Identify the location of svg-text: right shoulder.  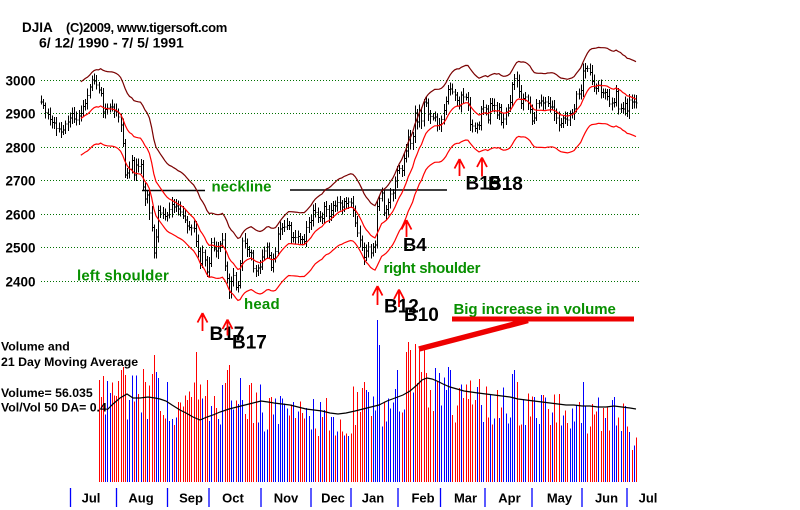
(432, 268).